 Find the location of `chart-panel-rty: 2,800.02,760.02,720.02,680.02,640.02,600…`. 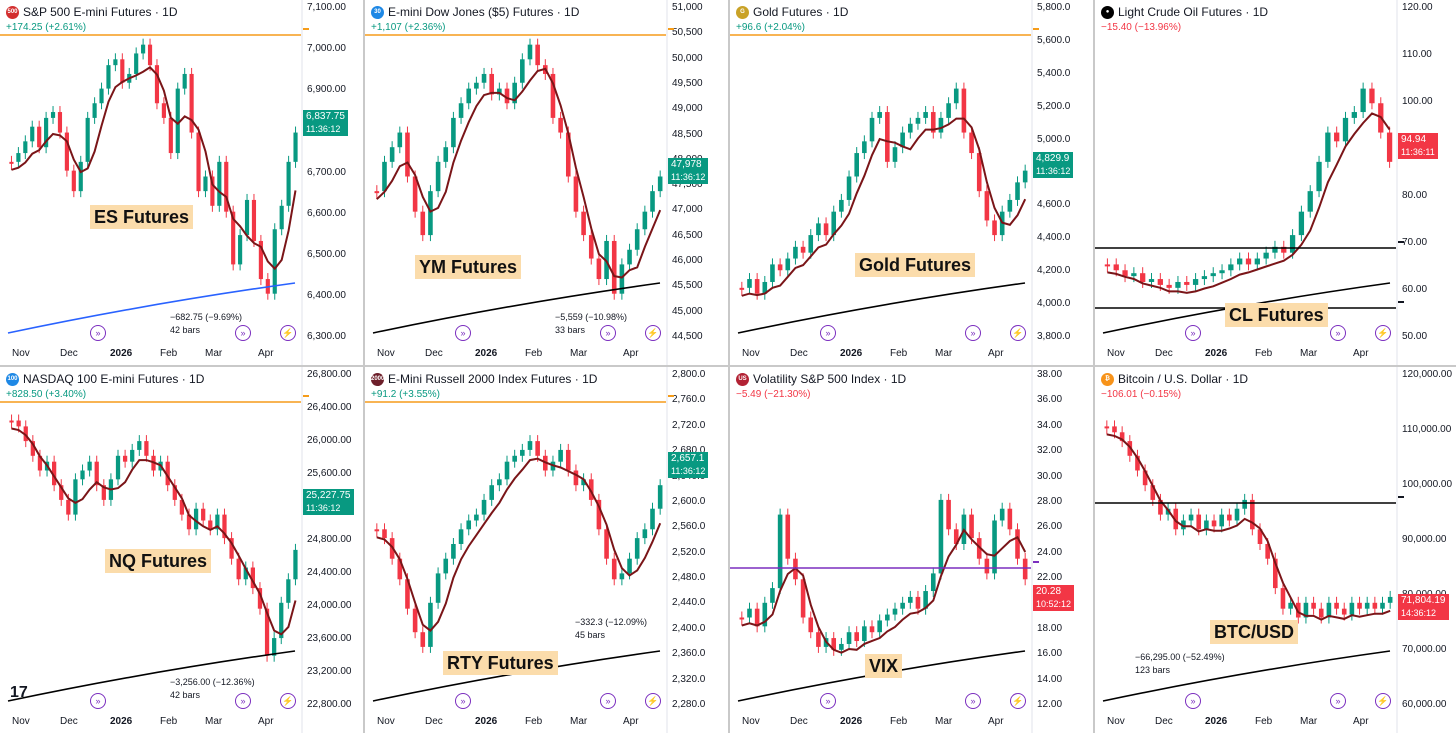

chart-panel-rty: 2,800.02,760.02,720.02,680.02,640.02,600… is located at coordinates (546, 550).